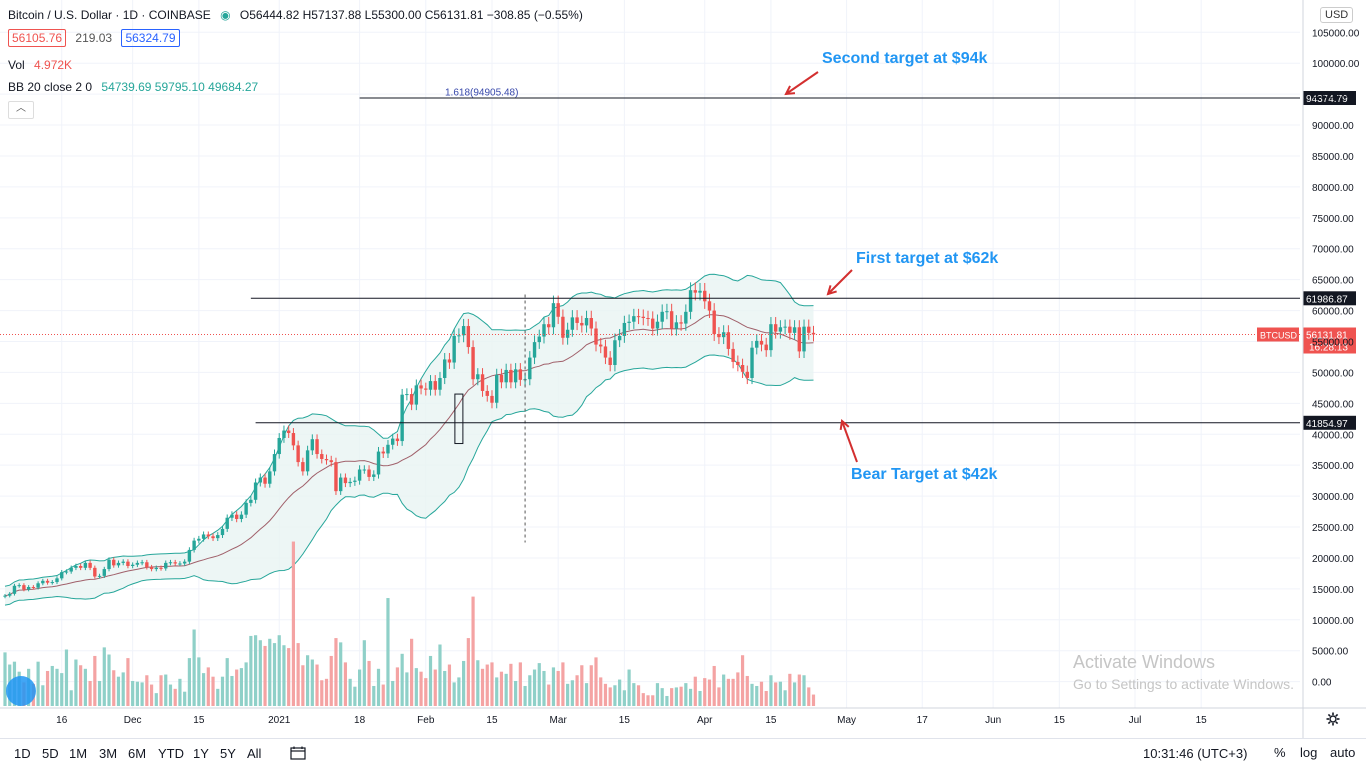  I want to click on x-tick-label: Feb, so click(426, 720).